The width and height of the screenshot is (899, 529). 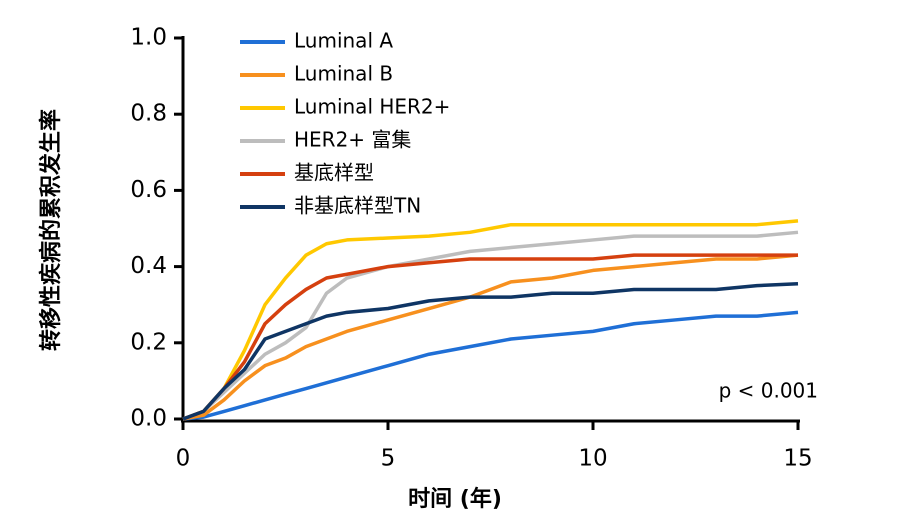 I want to click on legend-label: Luminal B, so click(x=343, y=74).